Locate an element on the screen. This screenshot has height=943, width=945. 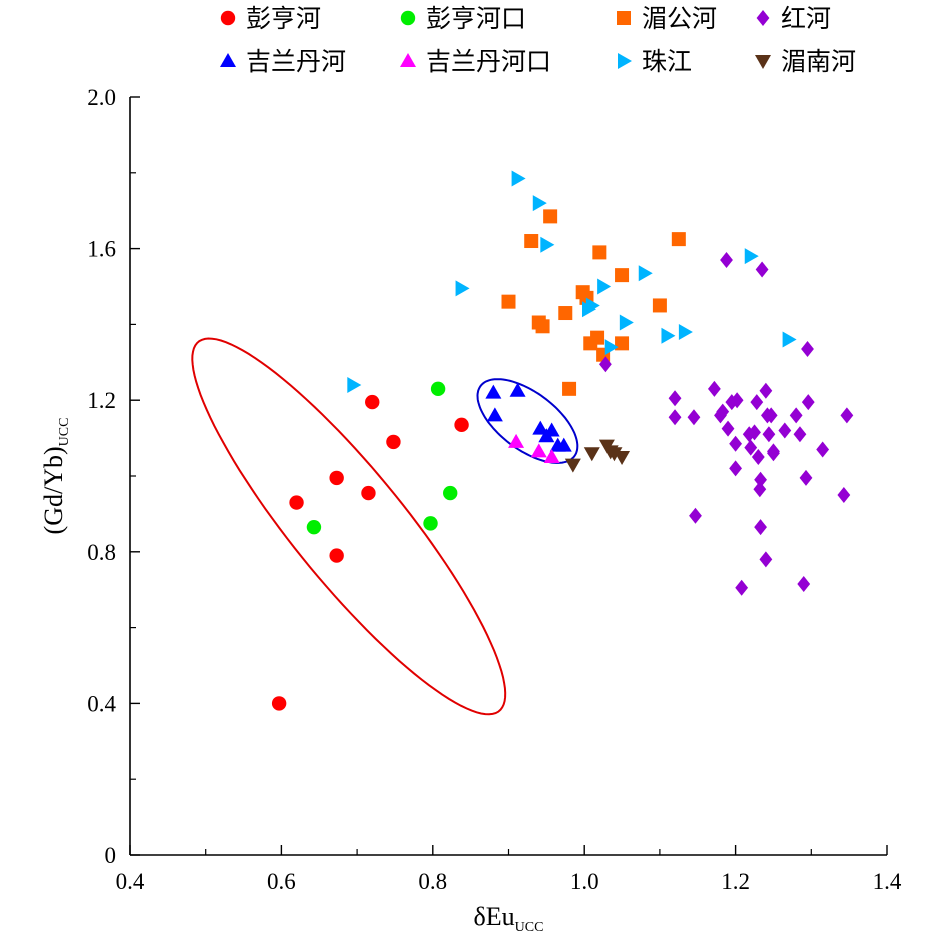
legend-label: 吉兰丹河口 is located at coordinates (488, 61).